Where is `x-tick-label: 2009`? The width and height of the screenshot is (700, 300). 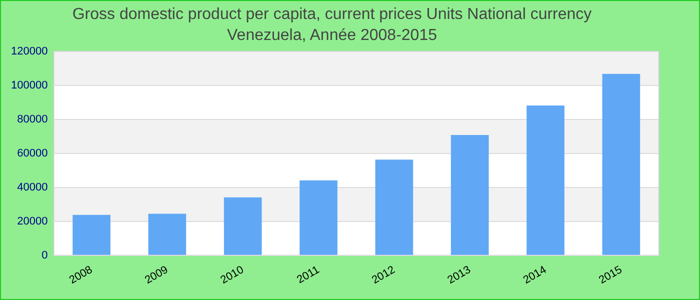
x-tick-label: 2009 is located at coordinates (156, 275).